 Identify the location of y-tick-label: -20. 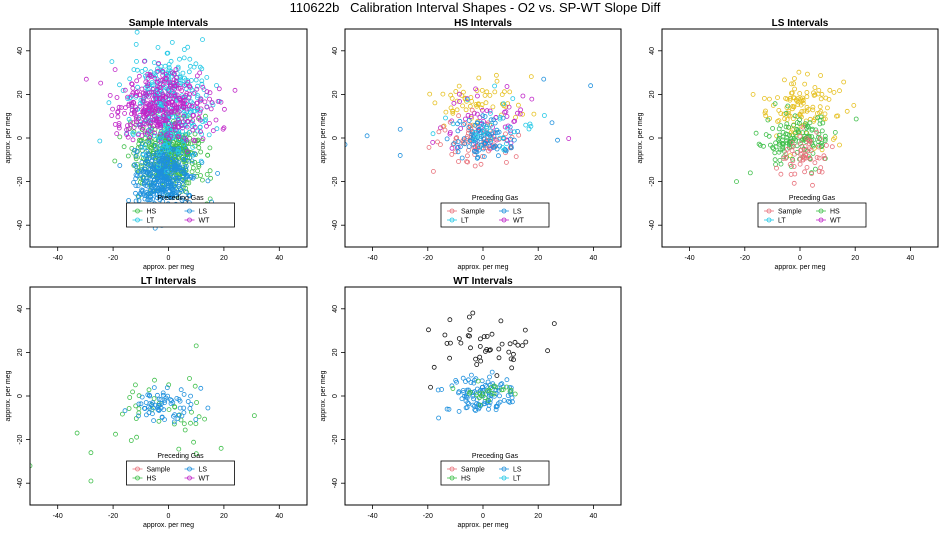
(335, 439).